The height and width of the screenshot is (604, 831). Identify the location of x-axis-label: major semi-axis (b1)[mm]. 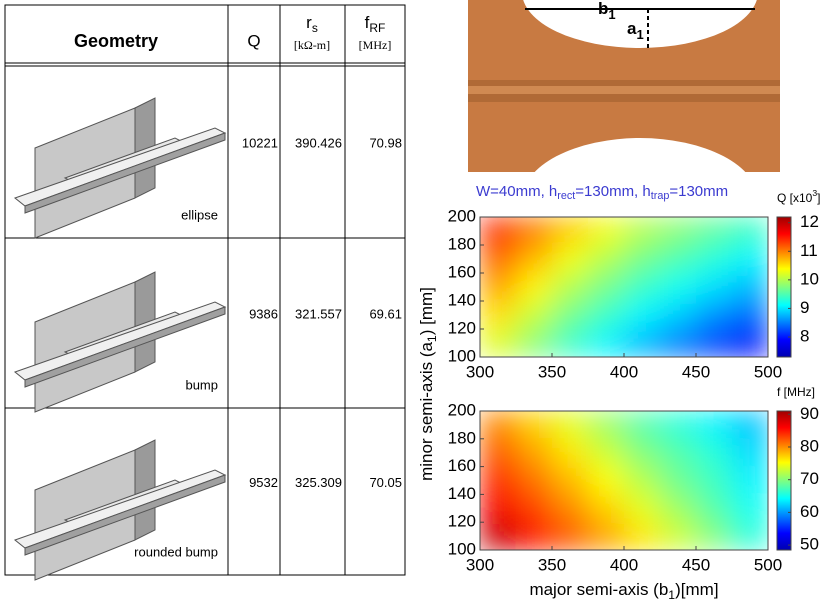
(623, 591).